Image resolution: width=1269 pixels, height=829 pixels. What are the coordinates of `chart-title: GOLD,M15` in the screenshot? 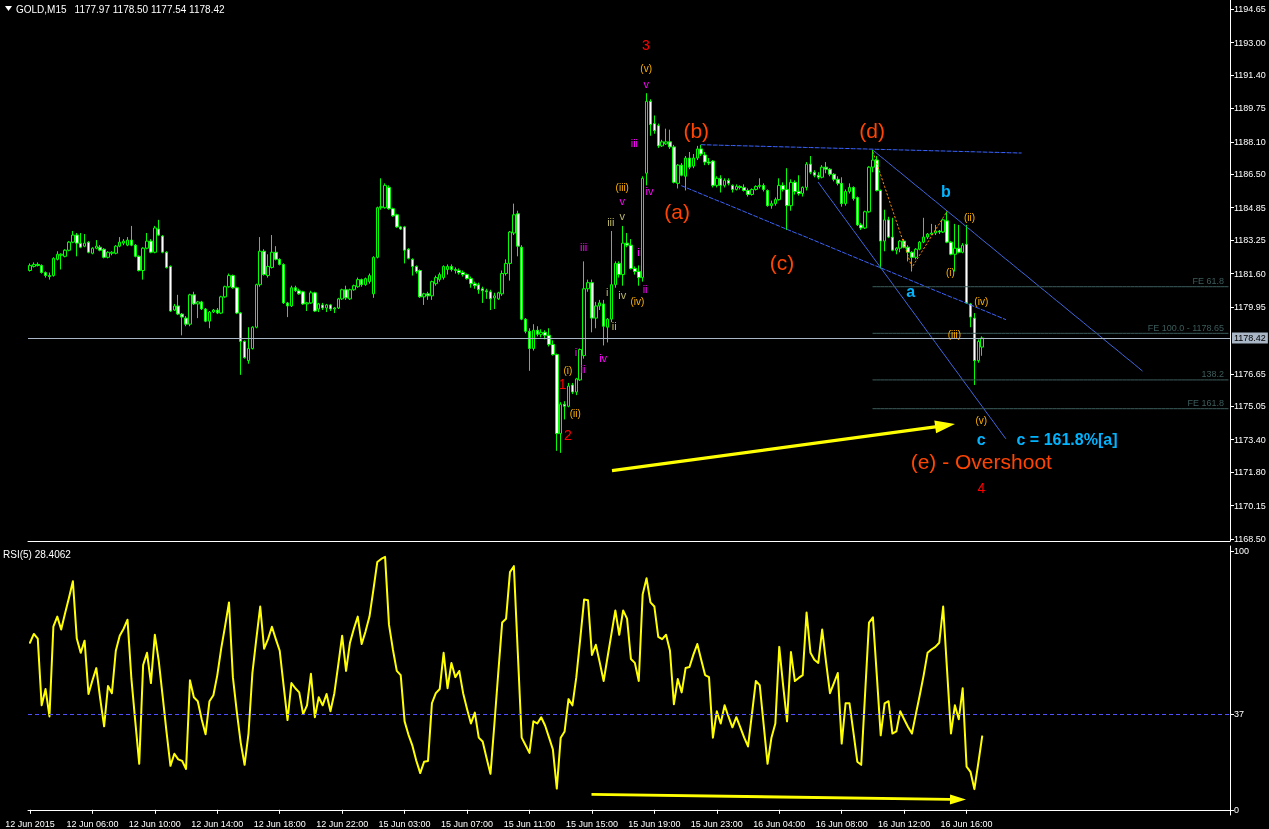 It's located at (42, 9).